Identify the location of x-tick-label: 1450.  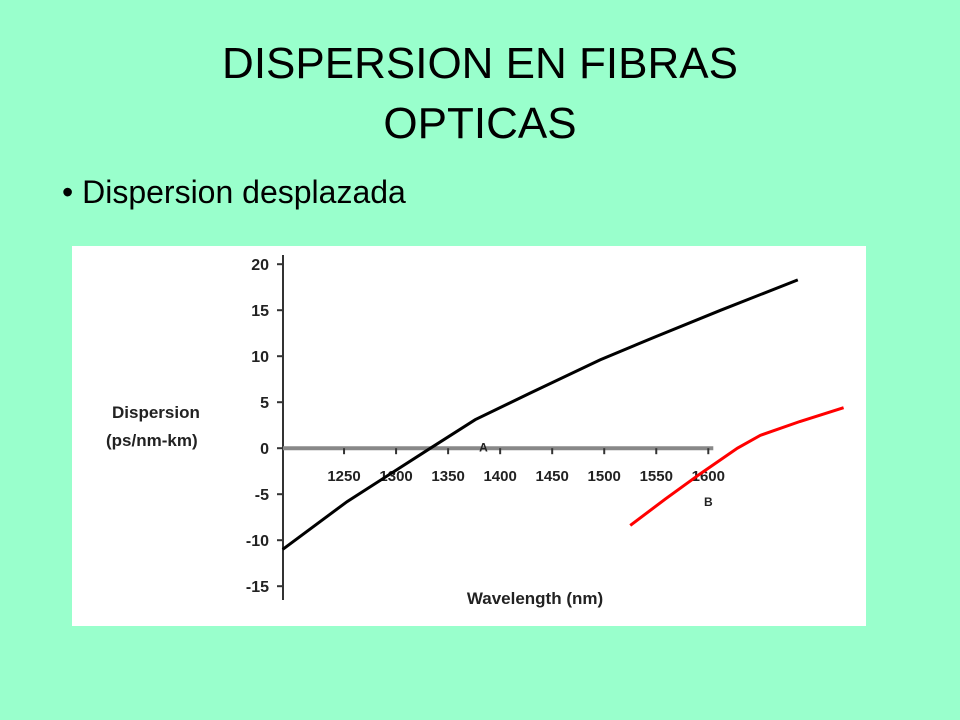
(552, 476).